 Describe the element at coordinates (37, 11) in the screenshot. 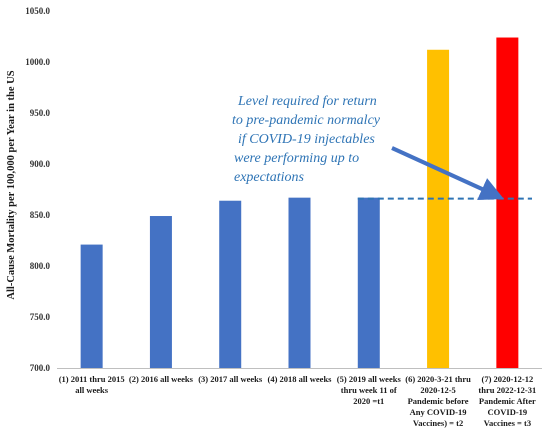

I see `y-tick-label: 1050.0` at that location.